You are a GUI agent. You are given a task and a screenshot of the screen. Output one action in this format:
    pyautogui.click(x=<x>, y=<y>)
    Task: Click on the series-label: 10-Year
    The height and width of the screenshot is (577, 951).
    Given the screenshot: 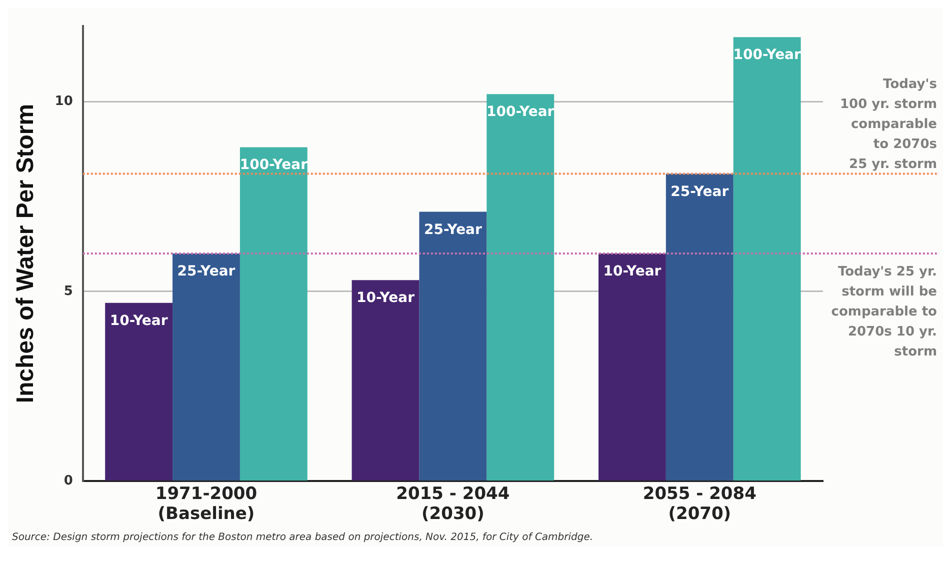 What is the action you would take?
    pyautogui.click(x=139, y=320)
    